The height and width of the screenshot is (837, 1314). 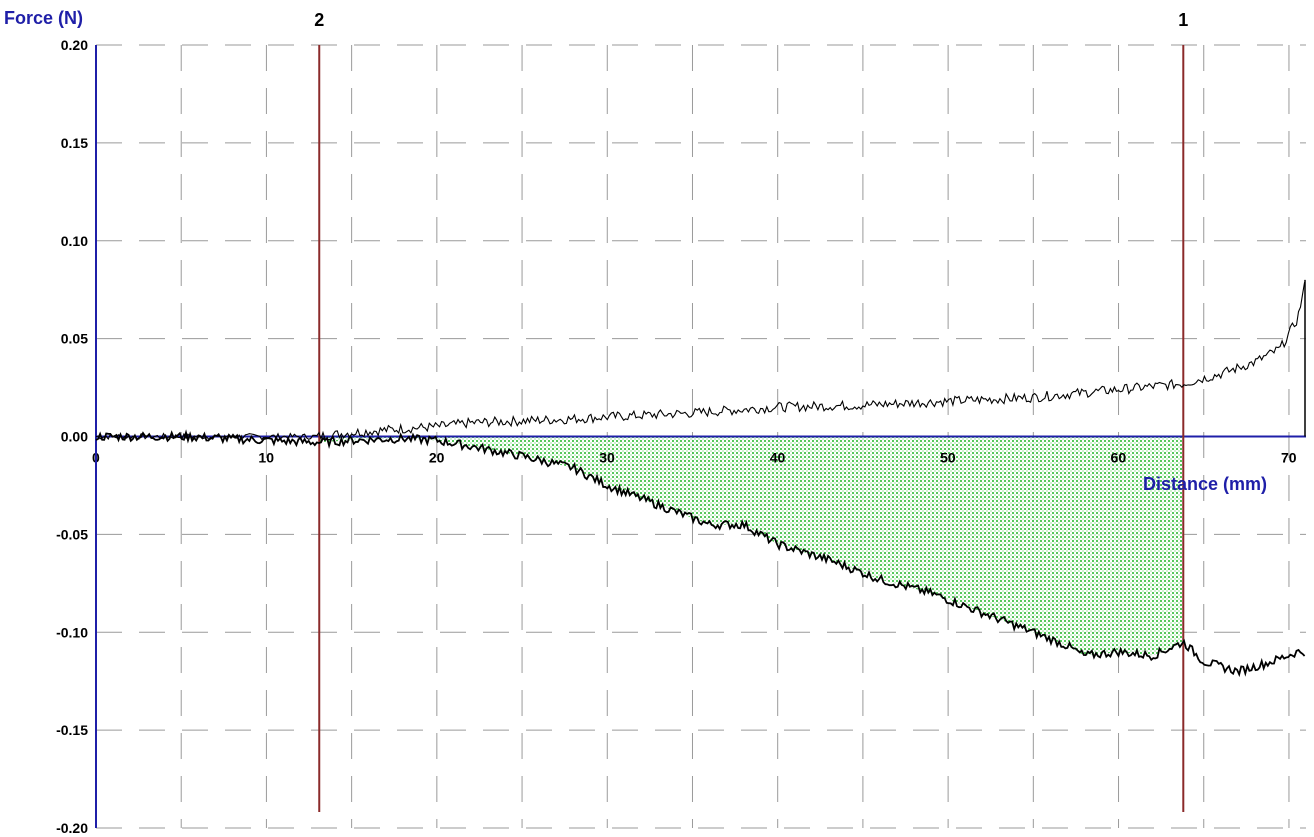 I want to click on marker-label: 2, so click(x=319, y=20).